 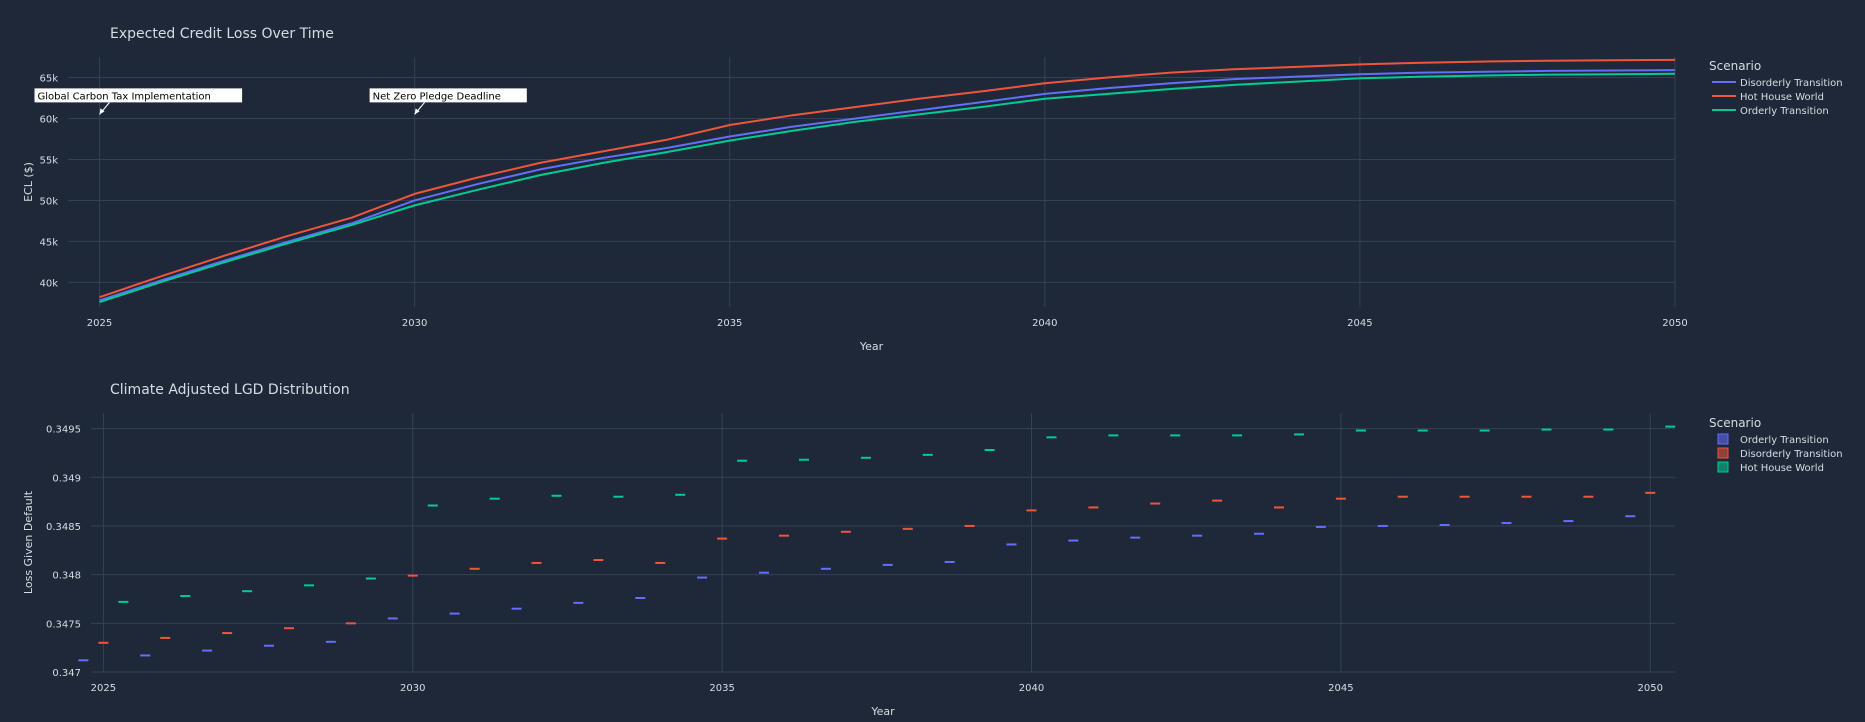 I want to click on y-axis-title: ECL ($), so click(x=28, y=182).